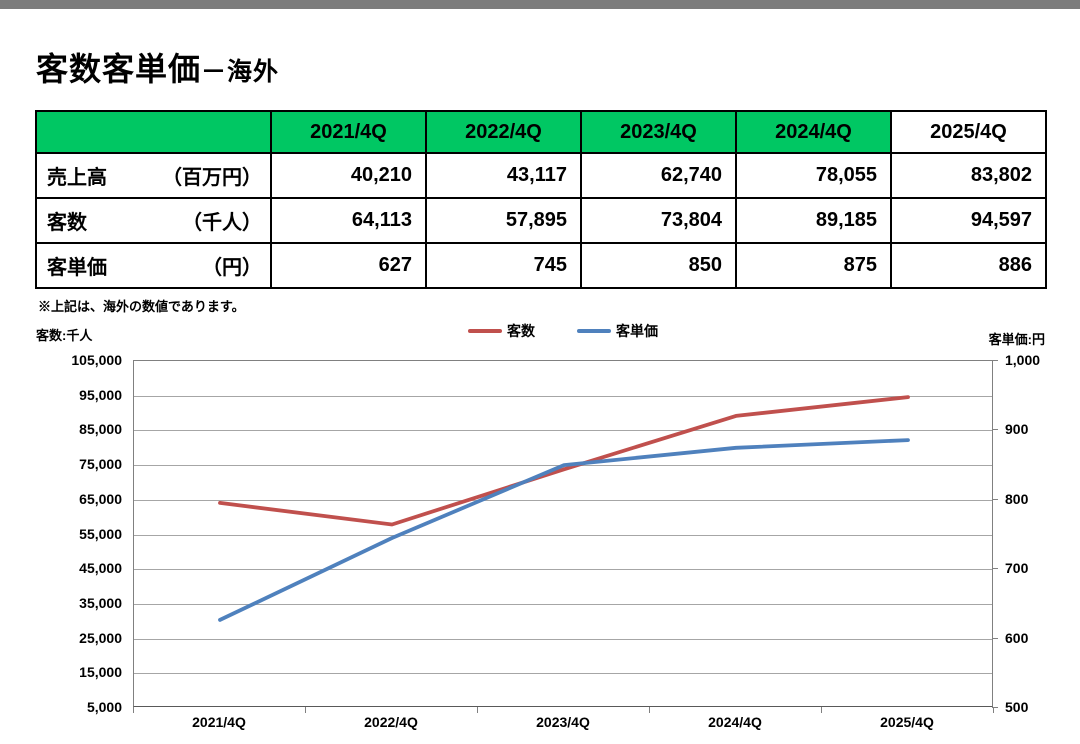  Describe the element at coordinates (222, 223) in the screenshot. I see `row-unit: （千人）` at that location.